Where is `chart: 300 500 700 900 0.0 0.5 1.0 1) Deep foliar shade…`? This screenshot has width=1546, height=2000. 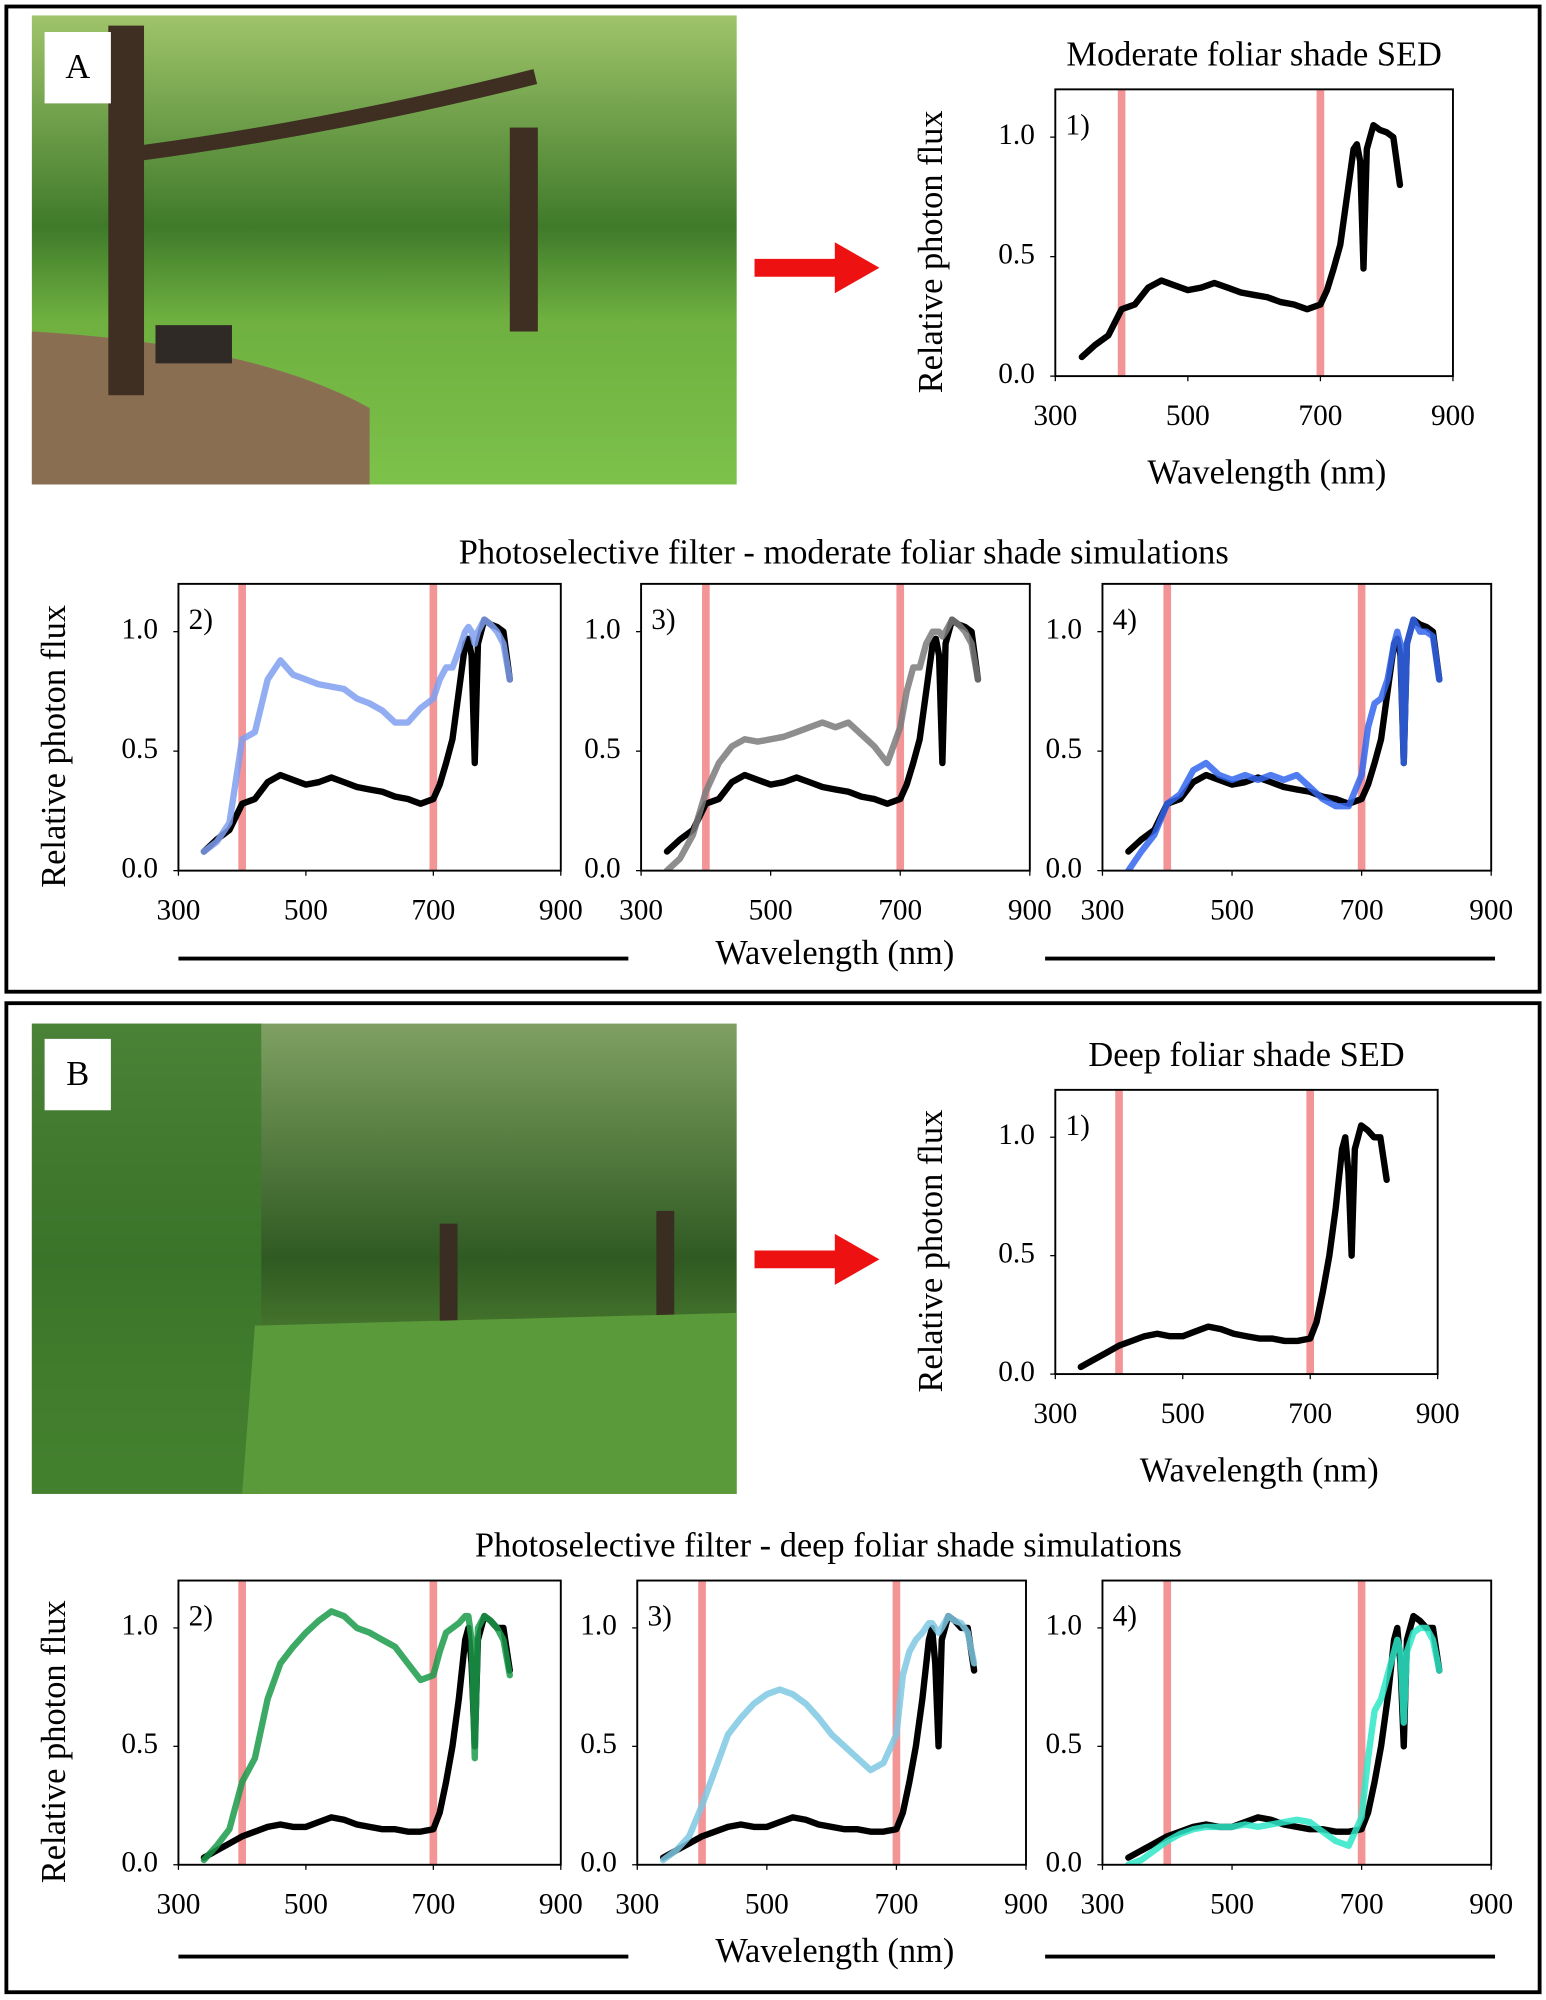
chart: 300 500 700 900 0.0 0.5 1.0 1) Deep foliar shade… is located at coordinates (1186, 1262).